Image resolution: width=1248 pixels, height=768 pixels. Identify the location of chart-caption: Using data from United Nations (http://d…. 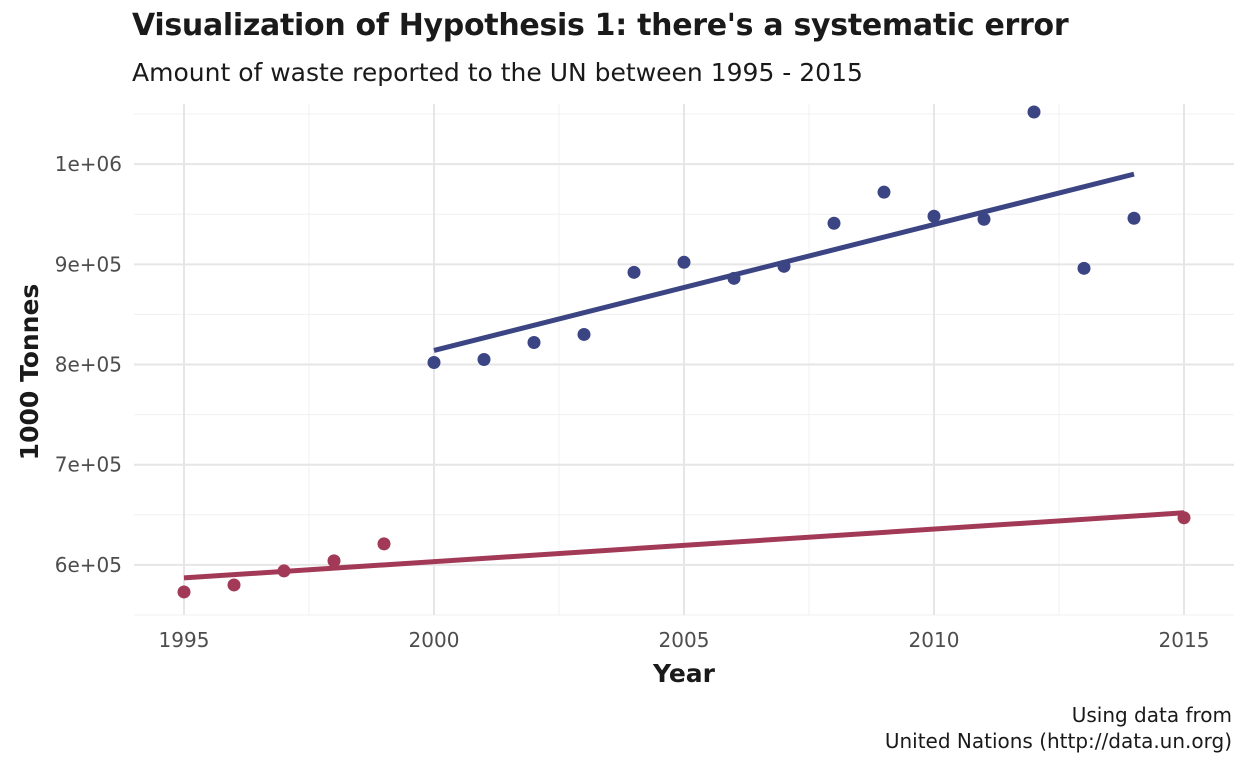
(1058, 728).